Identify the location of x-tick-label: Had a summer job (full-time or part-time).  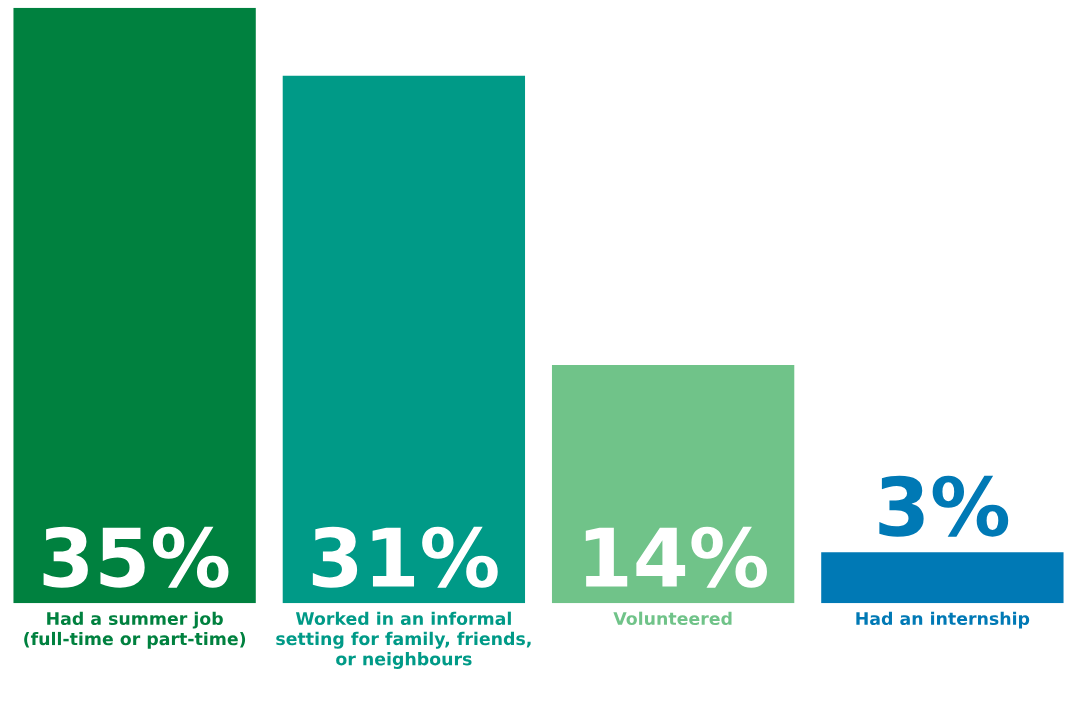
(135, 630).